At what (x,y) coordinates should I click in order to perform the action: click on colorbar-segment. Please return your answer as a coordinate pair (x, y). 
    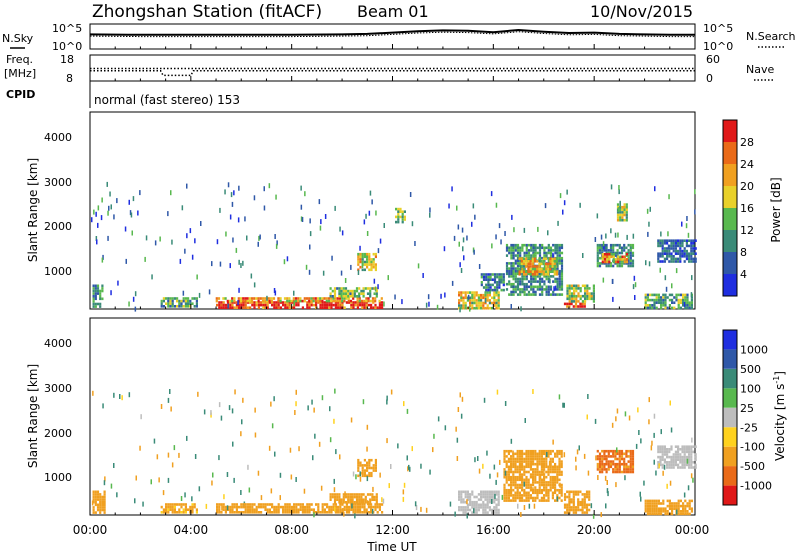
    Looking at the image, I should click on (730, 131).